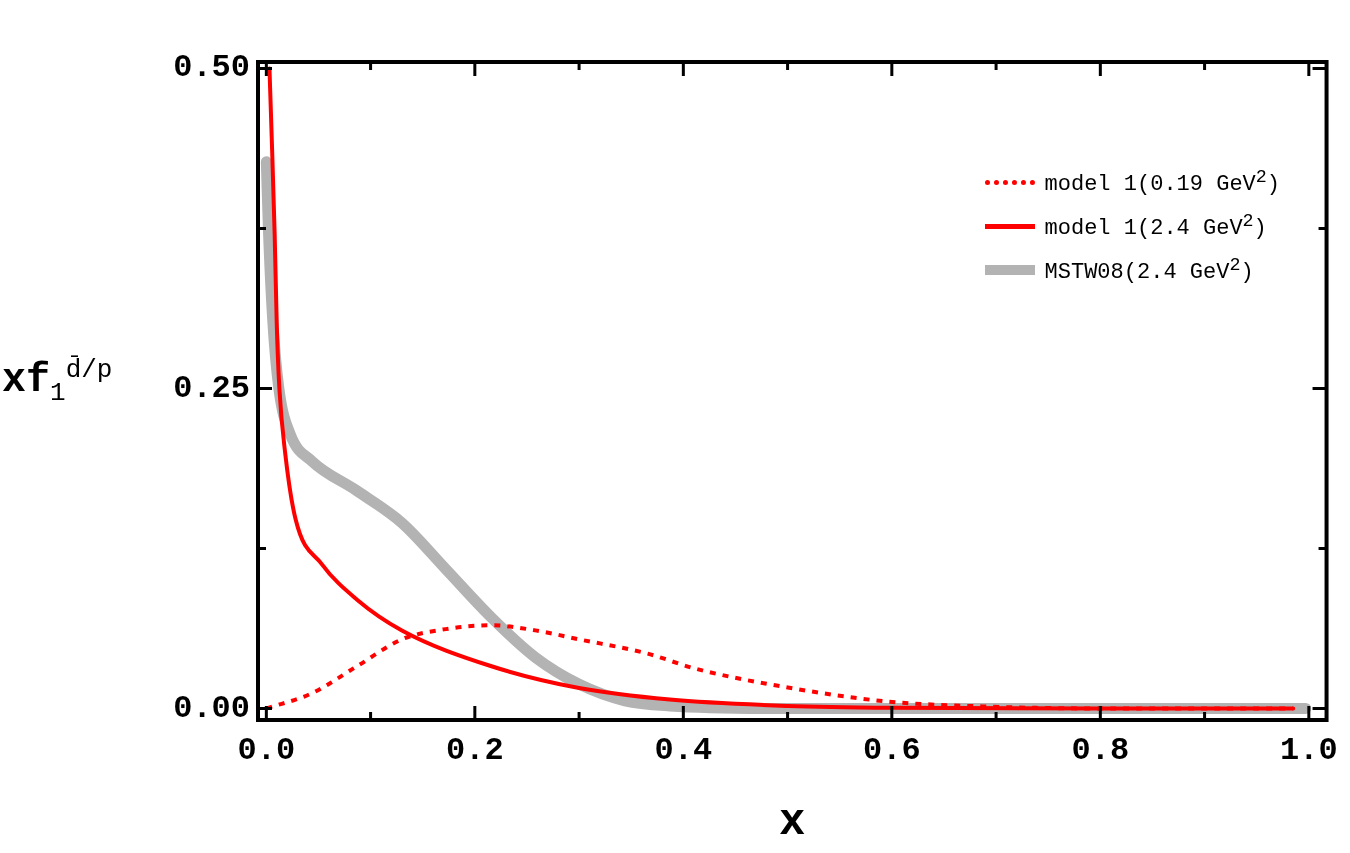  I want to click on y-tick-label: 0.50, so click(211, 68).